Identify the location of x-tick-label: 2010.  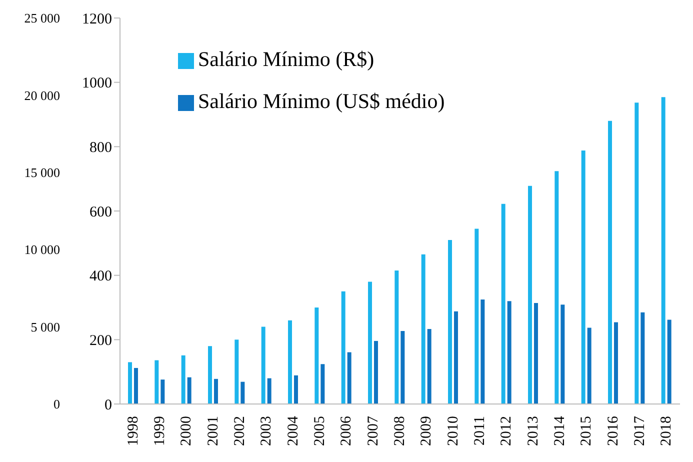
(453, 431).